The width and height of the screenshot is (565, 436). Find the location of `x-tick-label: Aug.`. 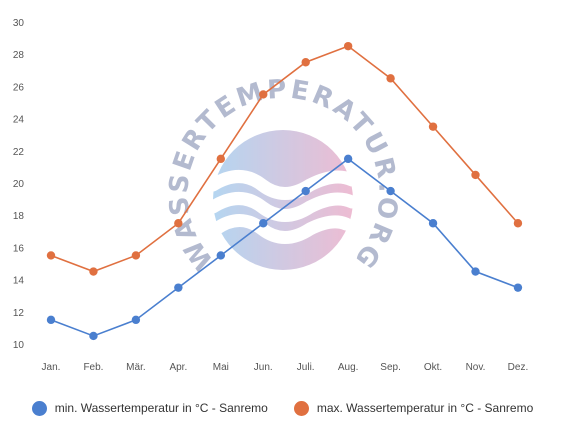

x-tick-label: Aug. is located at coordinates (348, 367).